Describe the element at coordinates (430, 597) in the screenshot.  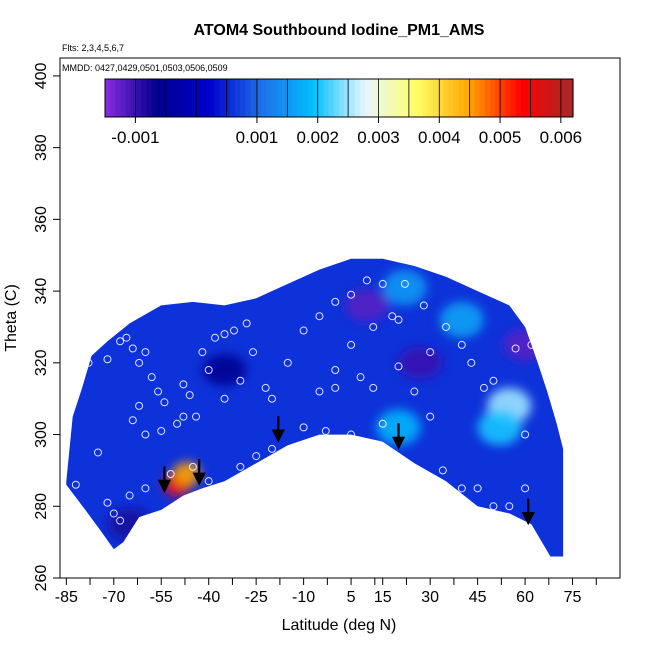
I see `x-tick-label: 30` at that location.